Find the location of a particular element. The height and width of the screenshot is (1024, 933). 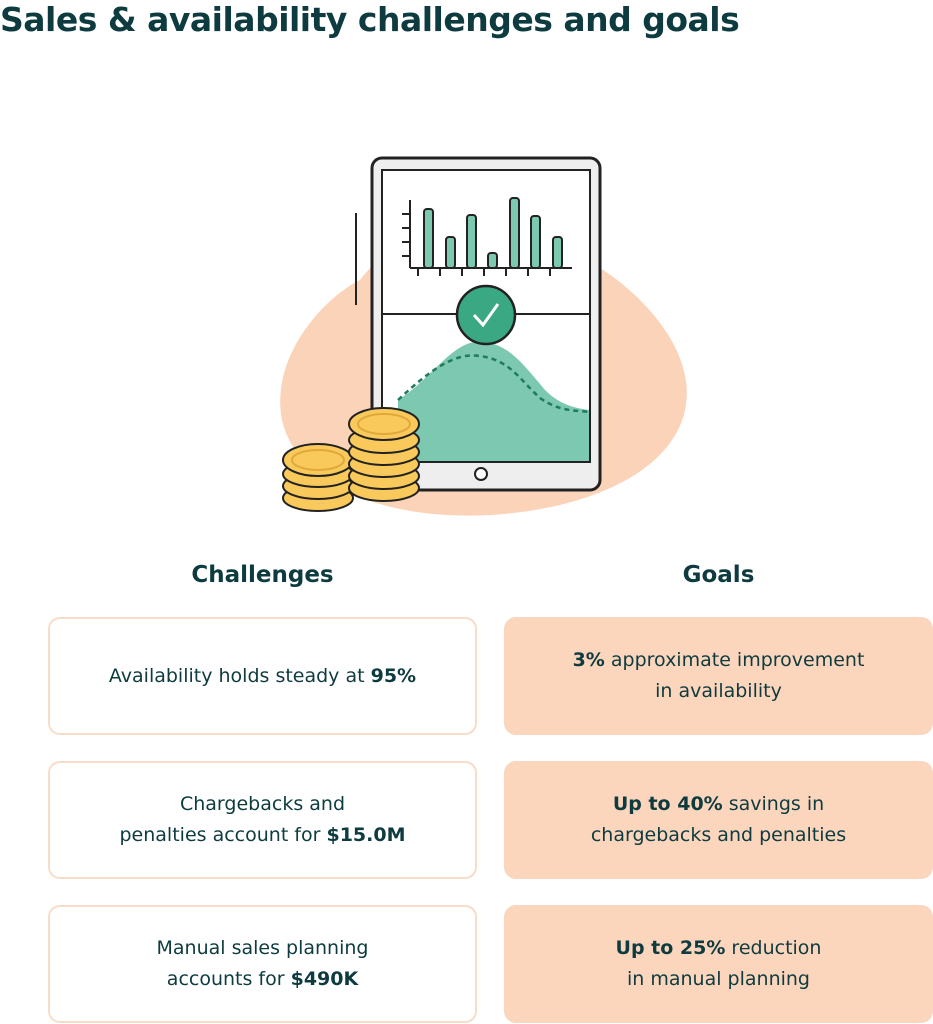

card-line: chargebacks and penalties is located at coordinates (718, 835).